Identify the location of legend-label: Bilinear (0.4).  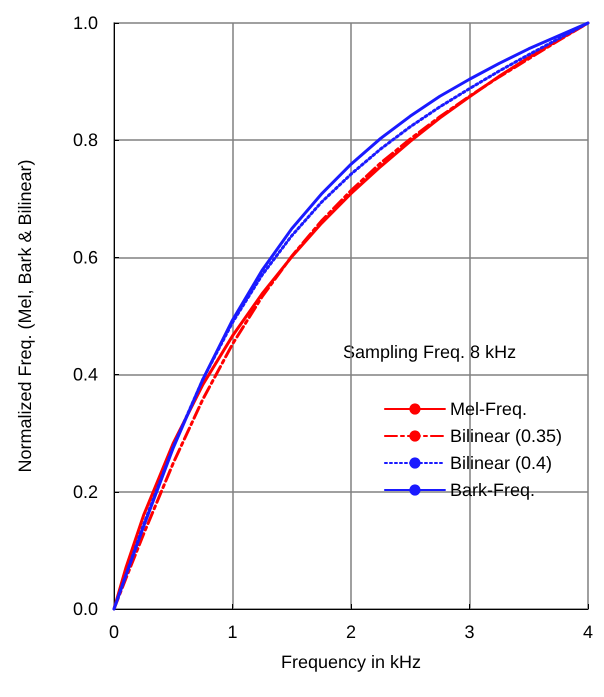
(501, 463).